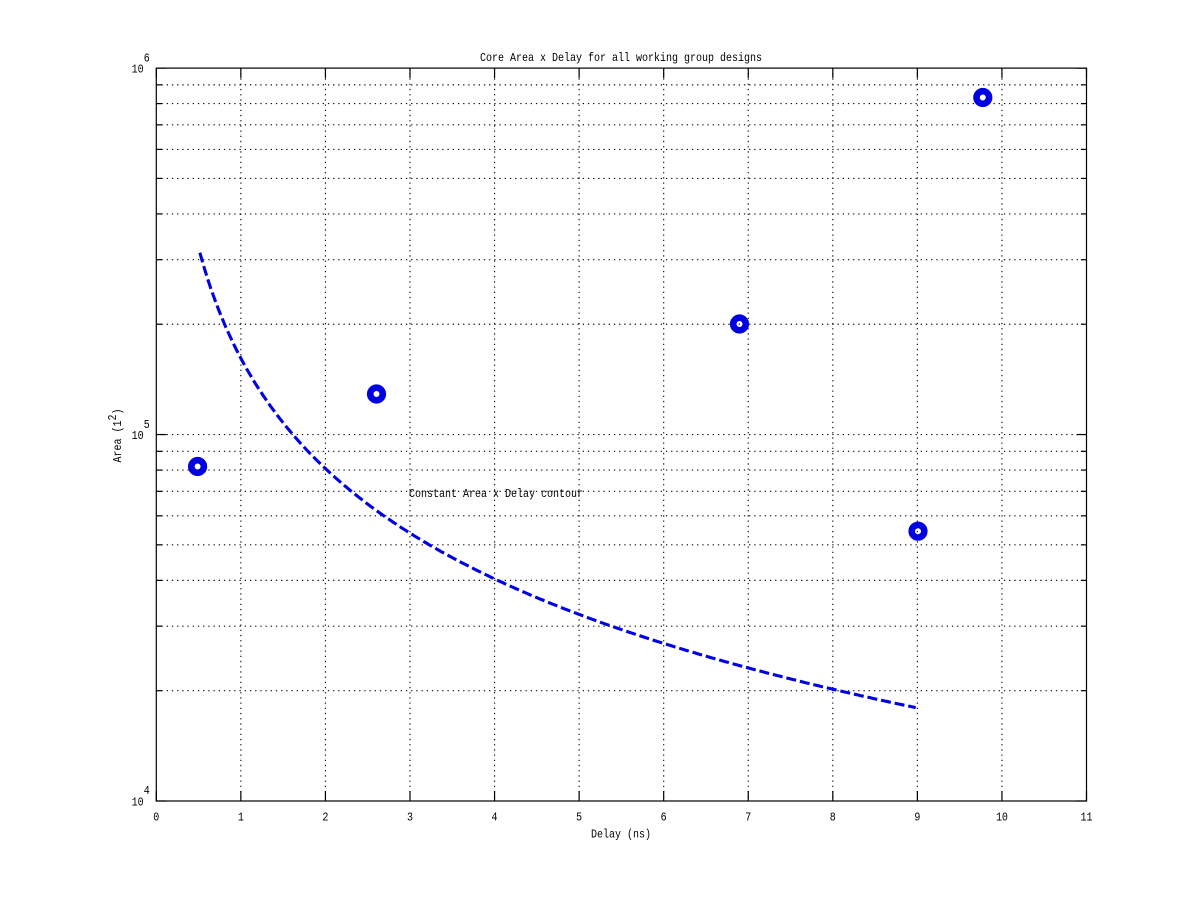 This screenshot has height=900, width=1200. I want to click on svg-text: Area (1, so click(118, 442).